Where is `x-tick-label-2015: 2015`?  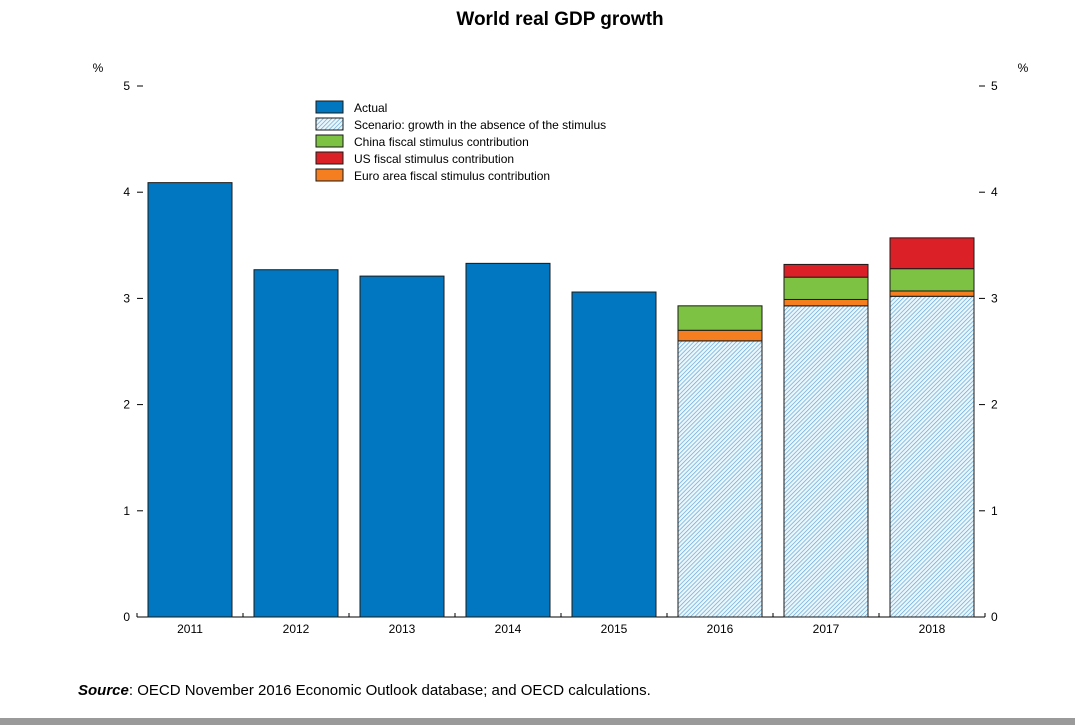 x-tick-label-2015: 2015 is located at coordinates (614, 629).